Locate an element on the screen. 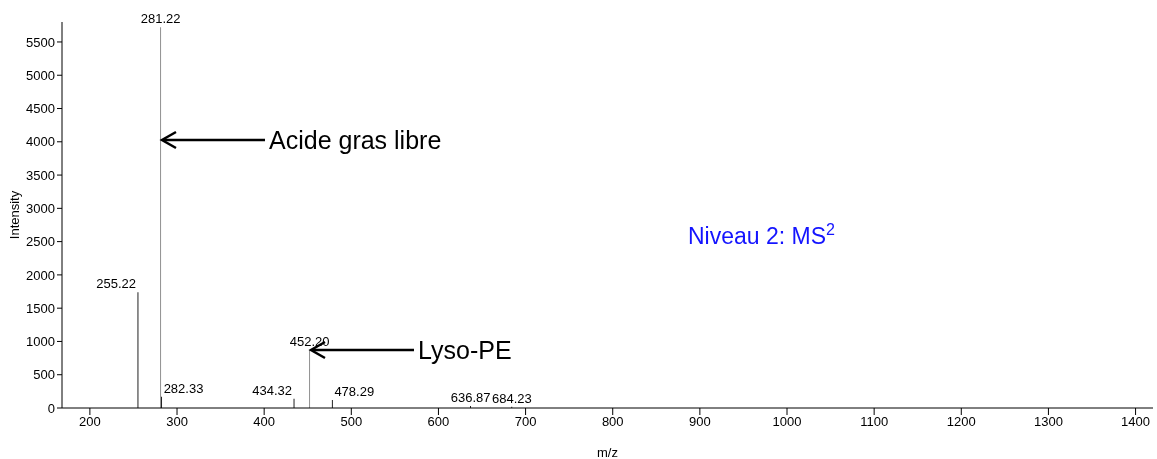 This screenshot has width=1157, height=459. y-axis-title: Intensity is located at coordinates (14, 215).